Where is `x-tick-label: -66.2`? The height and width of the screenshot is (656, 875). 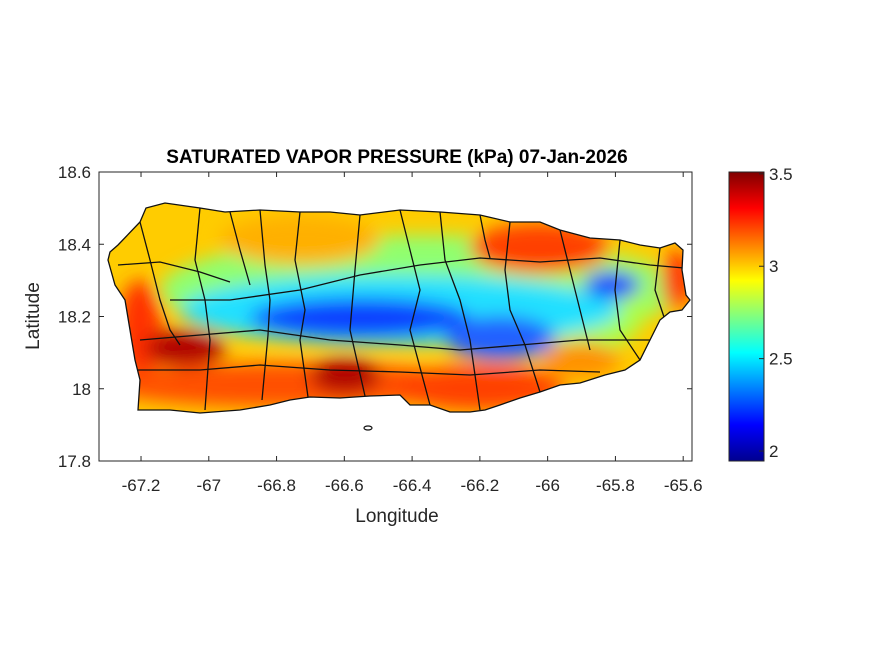 x-tick-label: -66.2 is located at coordinates (480, 485).